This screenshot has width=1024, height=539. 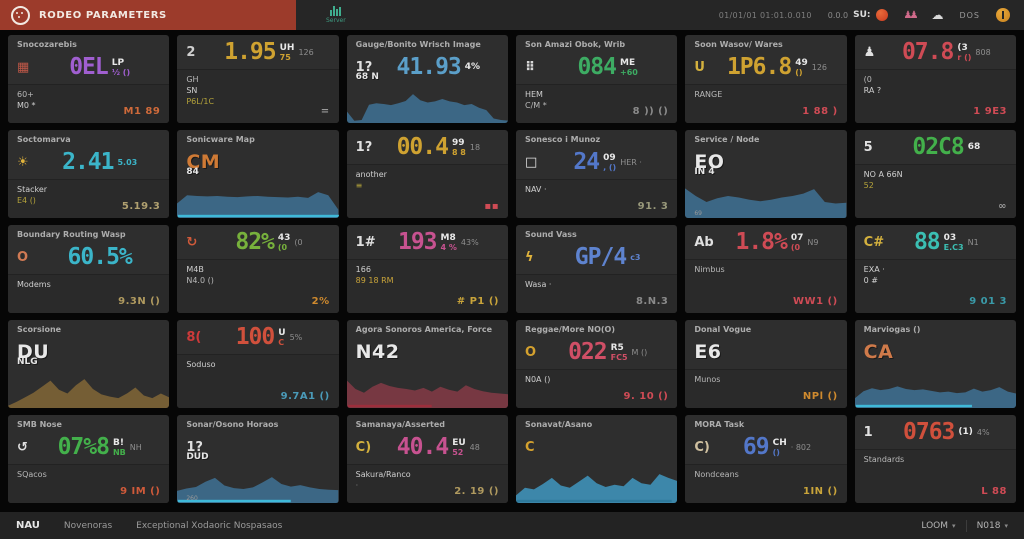 I want to click on card-sub-labels: N0A (), so click(x=596, y=379).